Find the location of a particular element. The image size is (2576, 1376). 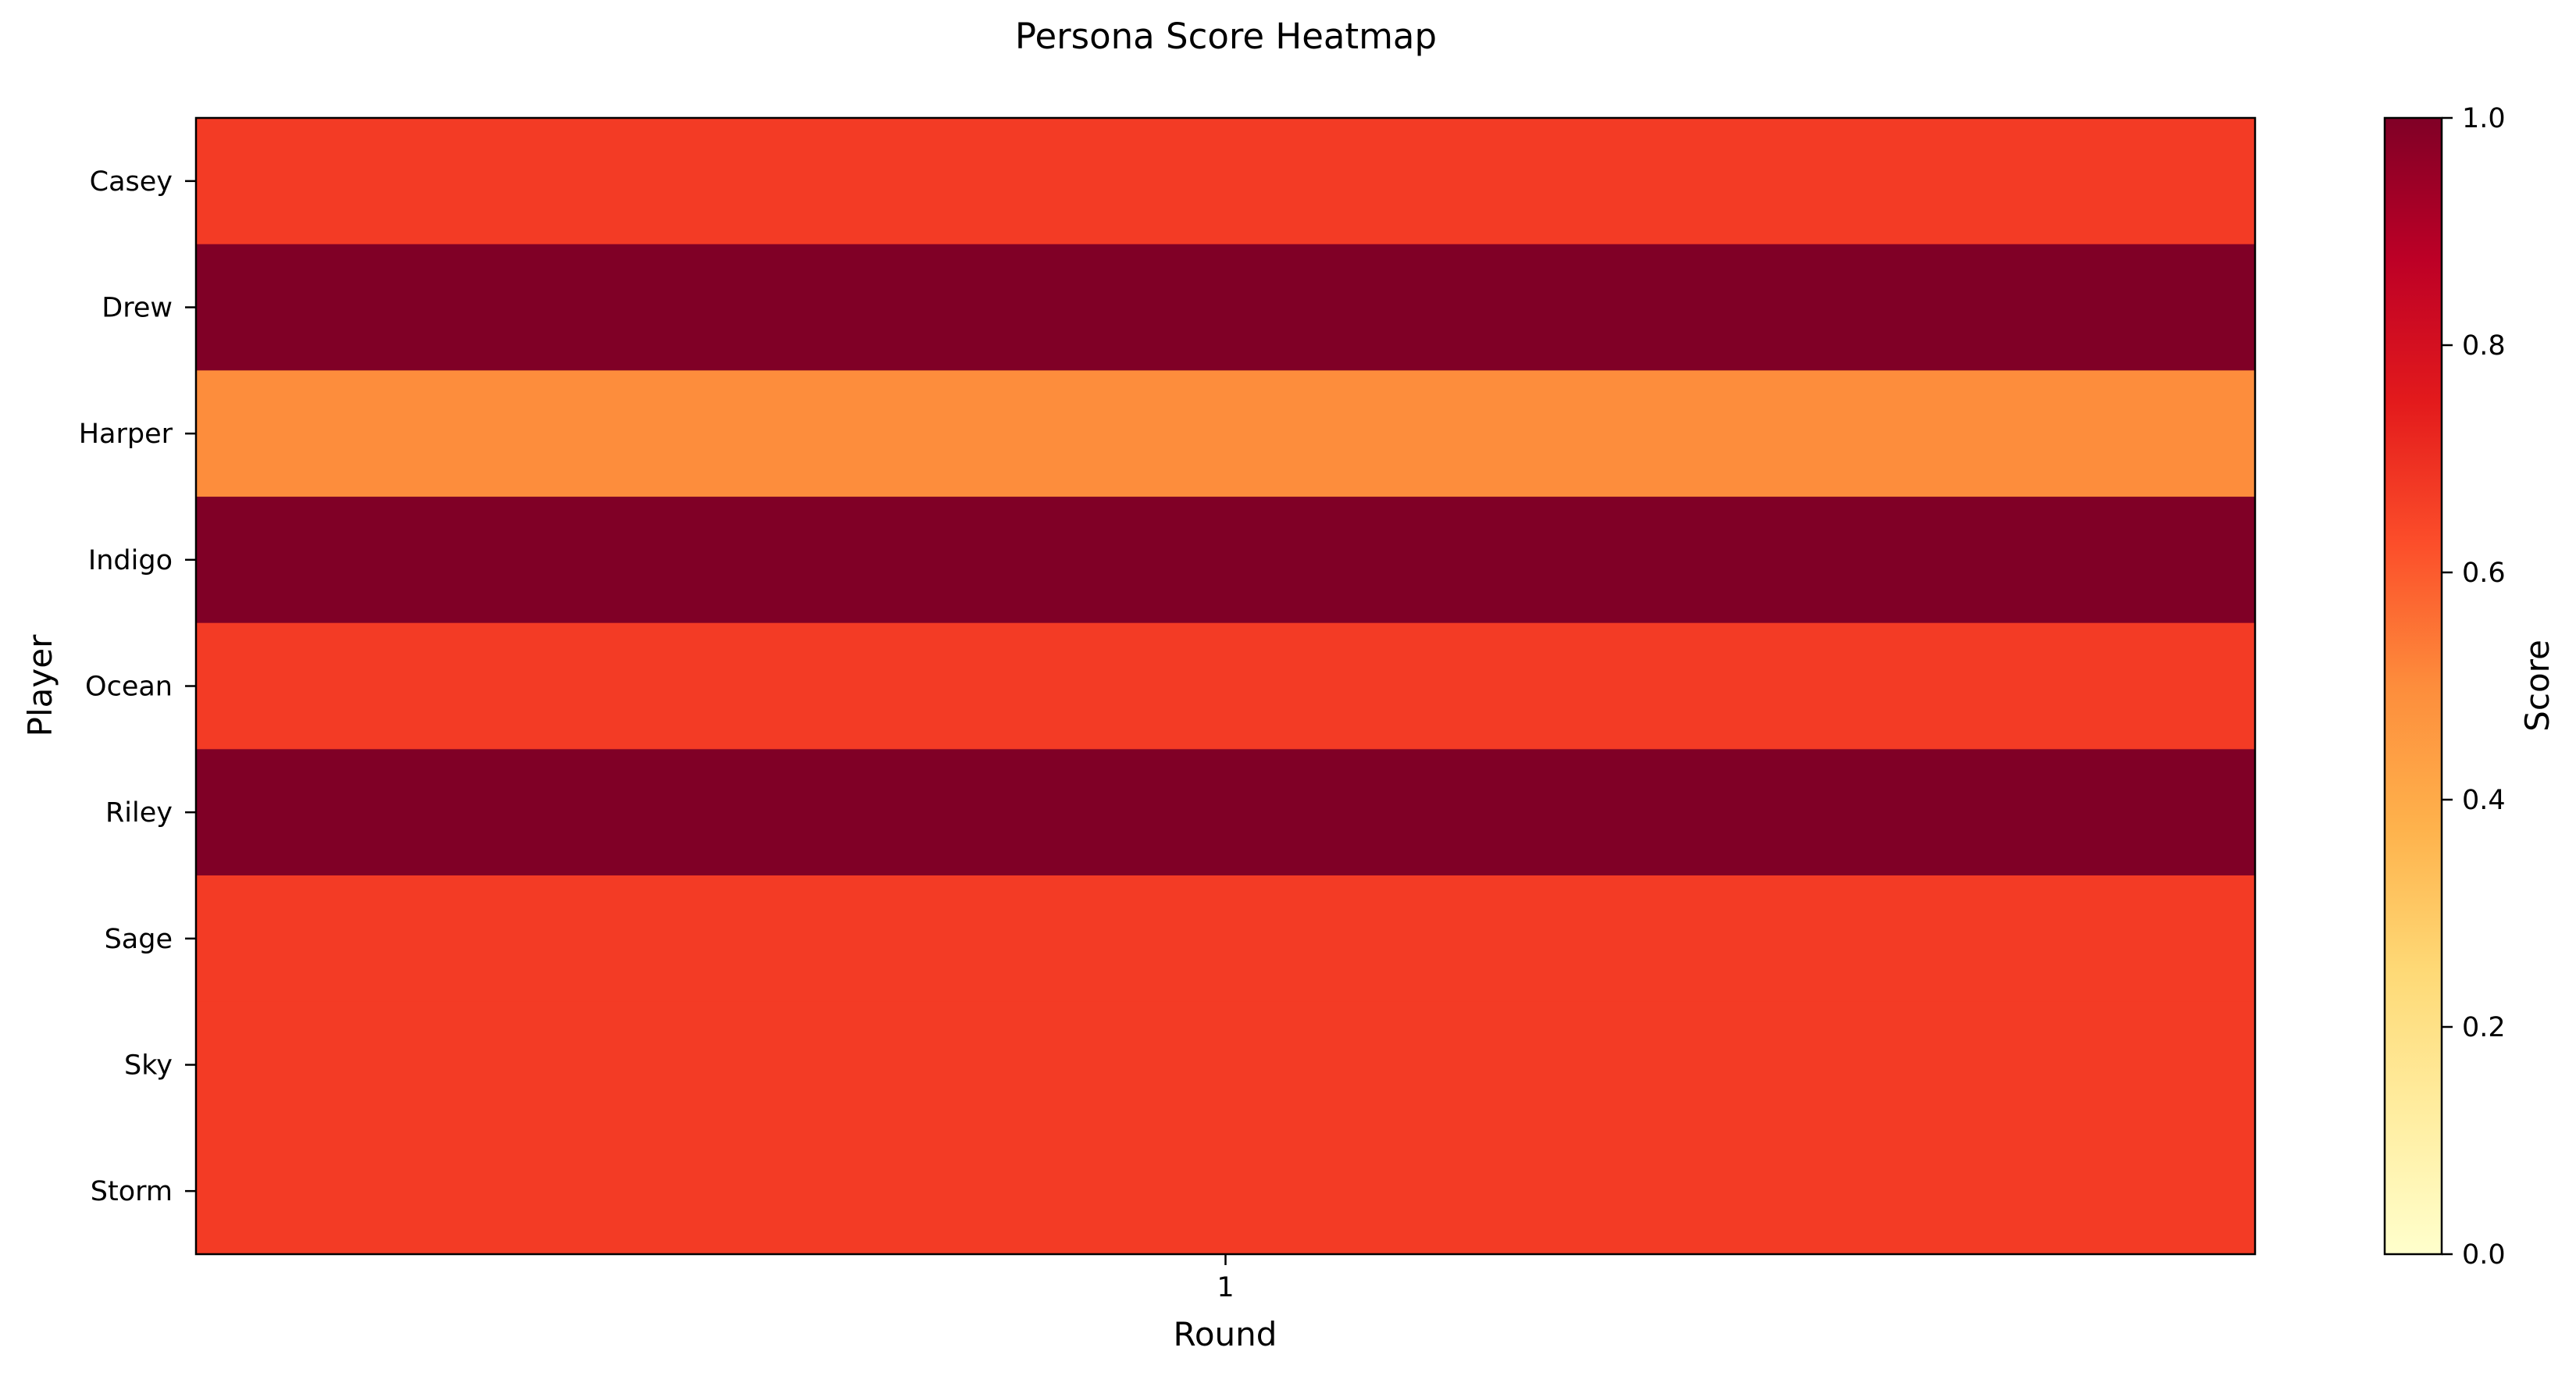

colorbar-tick-label: 0.0 is located at coordinates (2484, 1255).